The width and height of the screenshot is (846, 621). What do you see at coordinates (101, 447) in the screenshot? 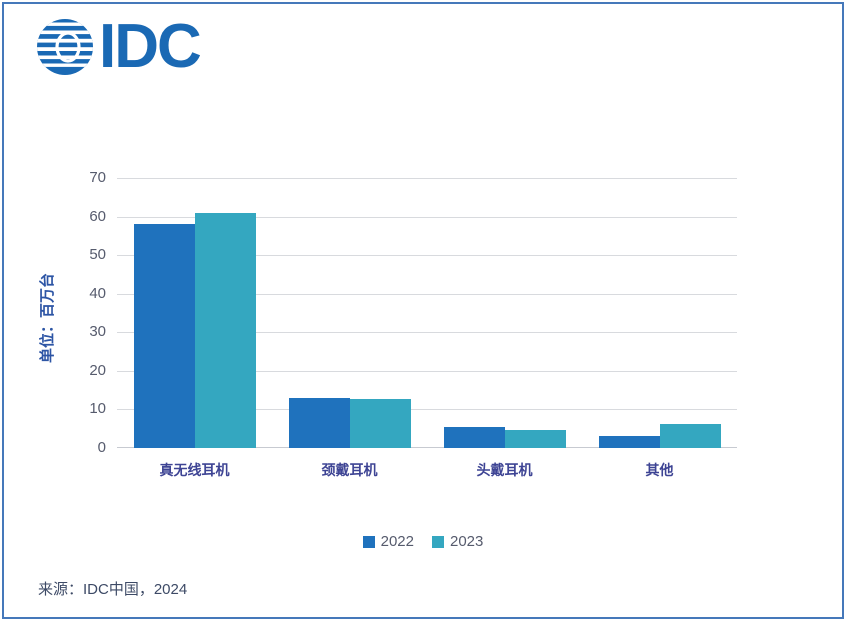
I see `y-tick-label: 0` at bounding box center [101, 447].